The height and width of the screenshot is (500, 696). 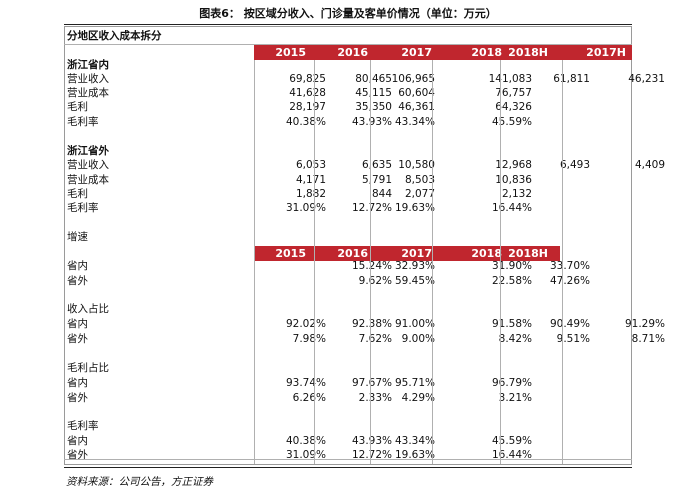 What do you see at coordinates (416, 107) in the screenshot?
I see `table-cell: 46,361` at bounding box center [416, 107].